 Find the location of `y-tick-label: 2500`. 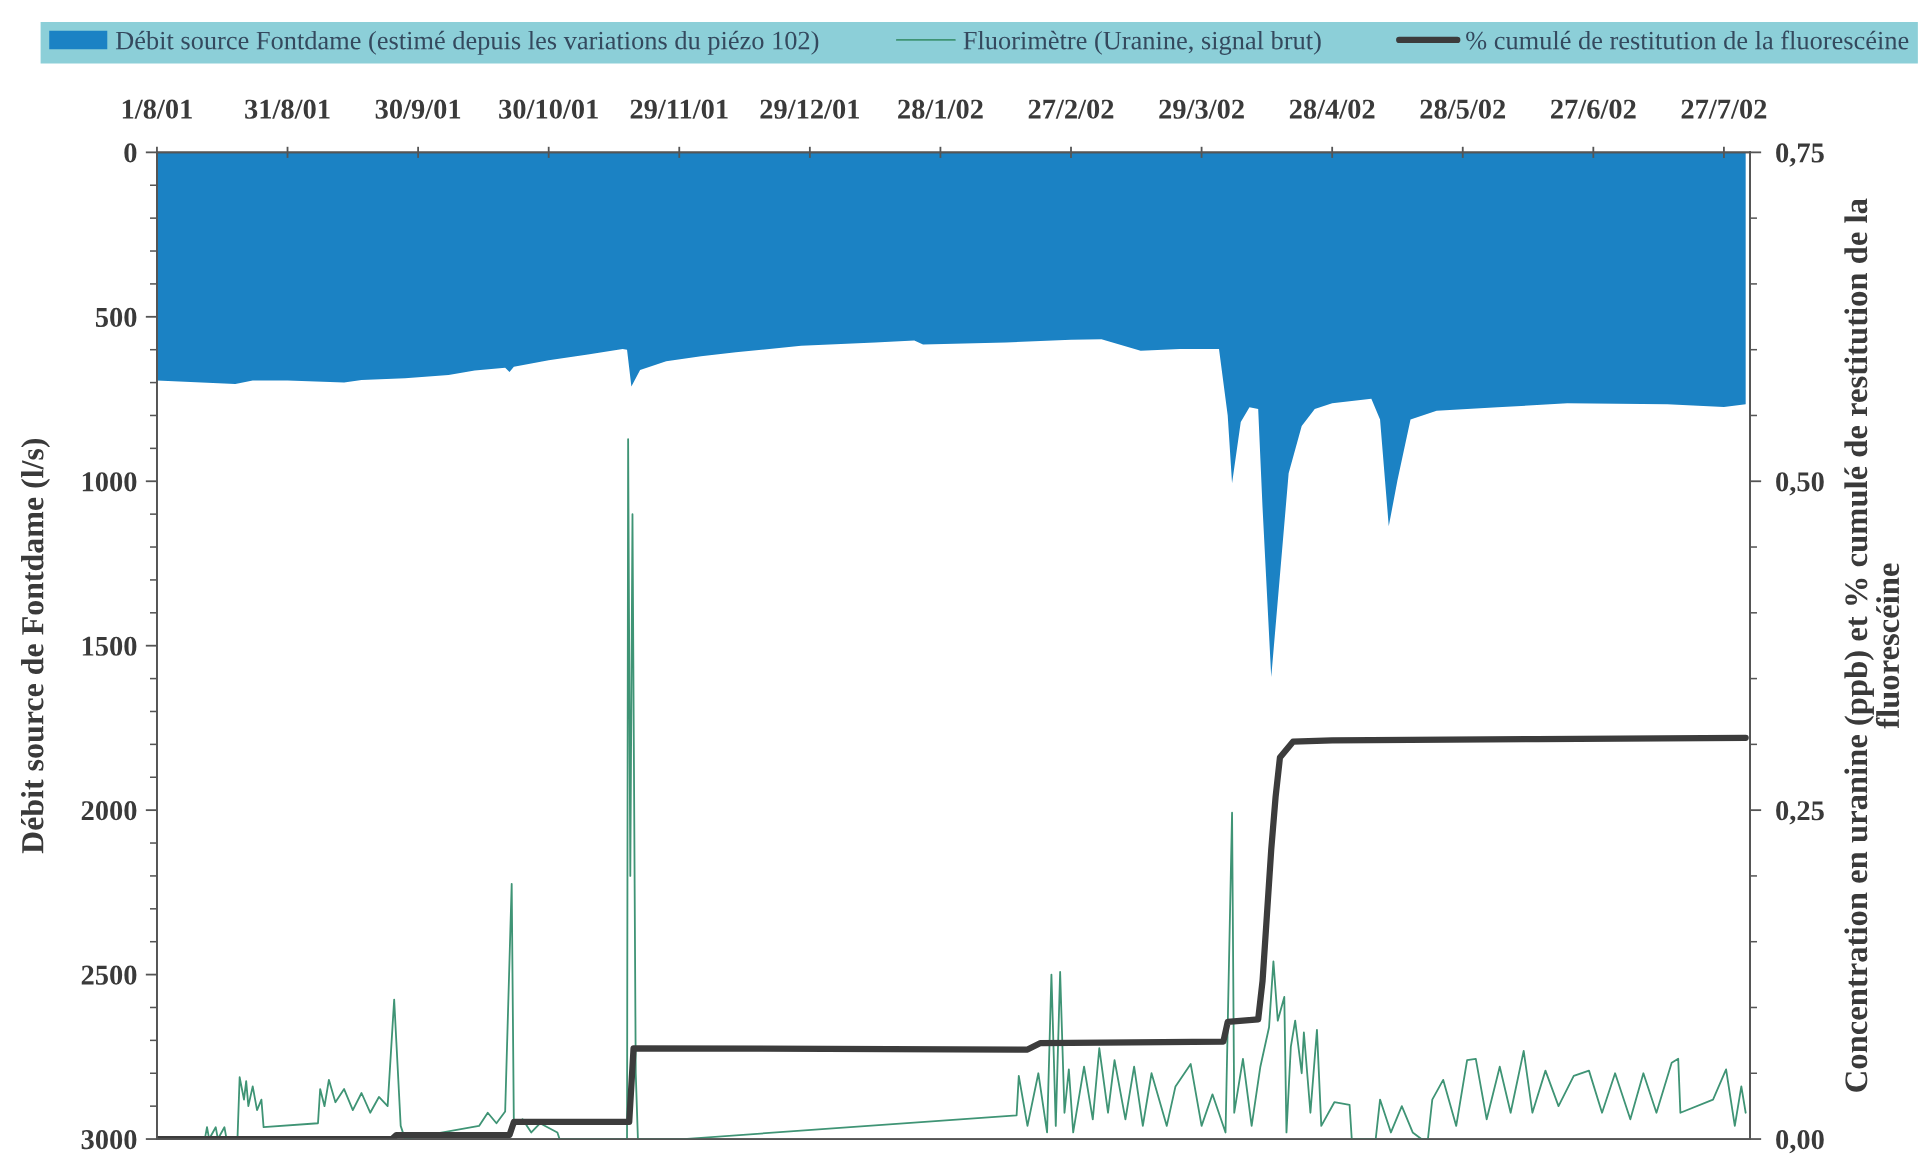

y-tick-label: 2500 is located at coordinates (109, 975).